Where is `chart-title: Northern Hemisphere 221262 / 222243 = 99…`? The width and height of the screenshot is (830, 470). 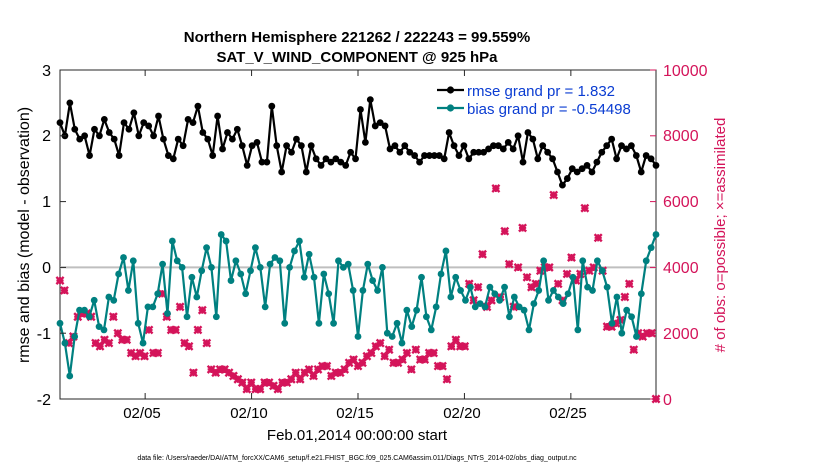
chart-title: Northern Hemisphere 221262 / 222243 = 99… is located at coordinates (357, 37).